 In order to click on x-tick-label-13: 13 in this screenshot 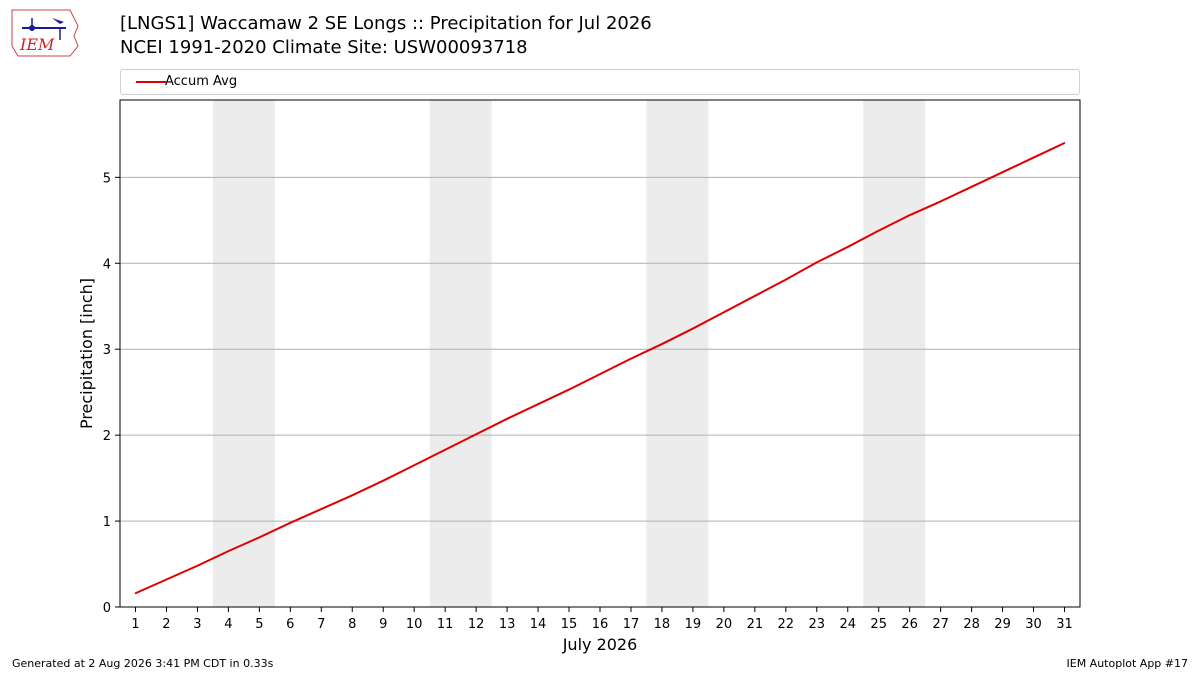, I will do `click(507, 624)`.